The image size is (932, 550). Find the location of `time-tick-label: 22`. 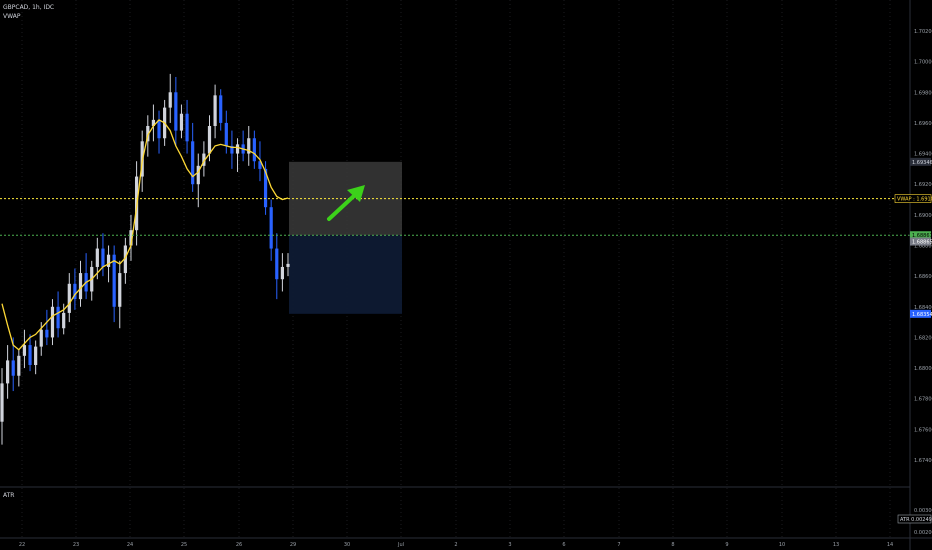

time-tick-label: 22 is located at coordinates (22, 545).